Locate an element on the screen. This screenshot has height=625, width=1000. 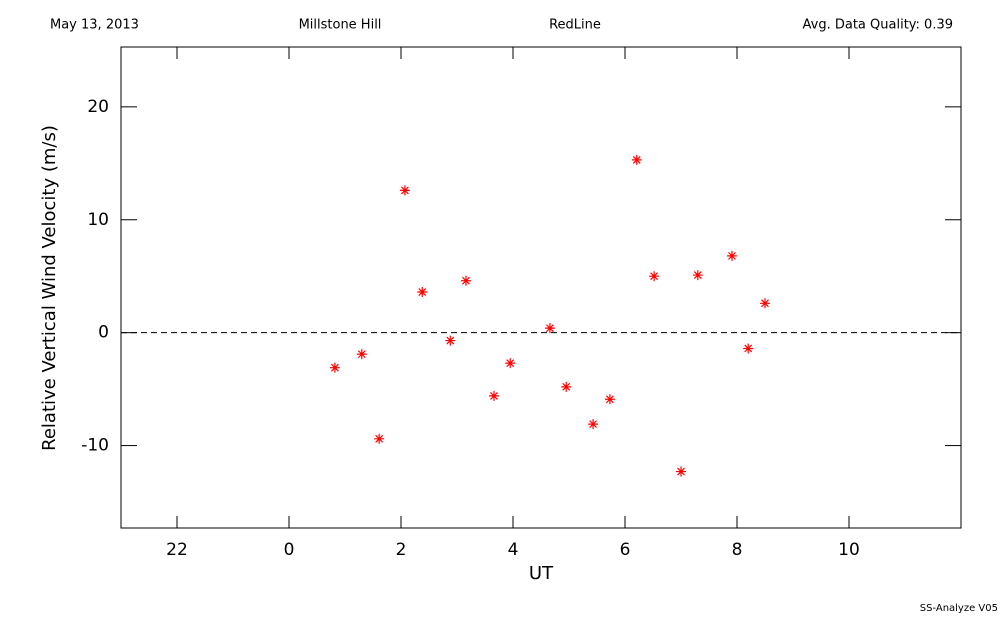
x-tick-label: 6 is located at coordinates (625, 550).